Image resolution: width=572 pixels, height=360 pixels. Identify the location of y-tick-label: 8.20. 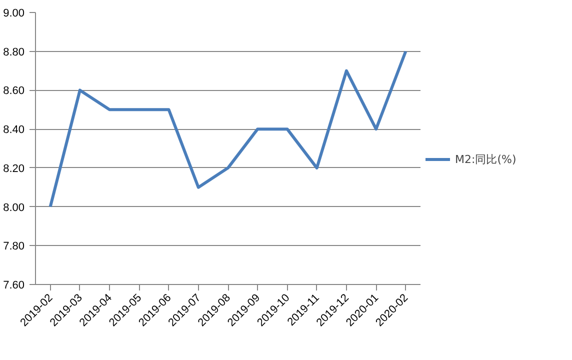
(14, 168).